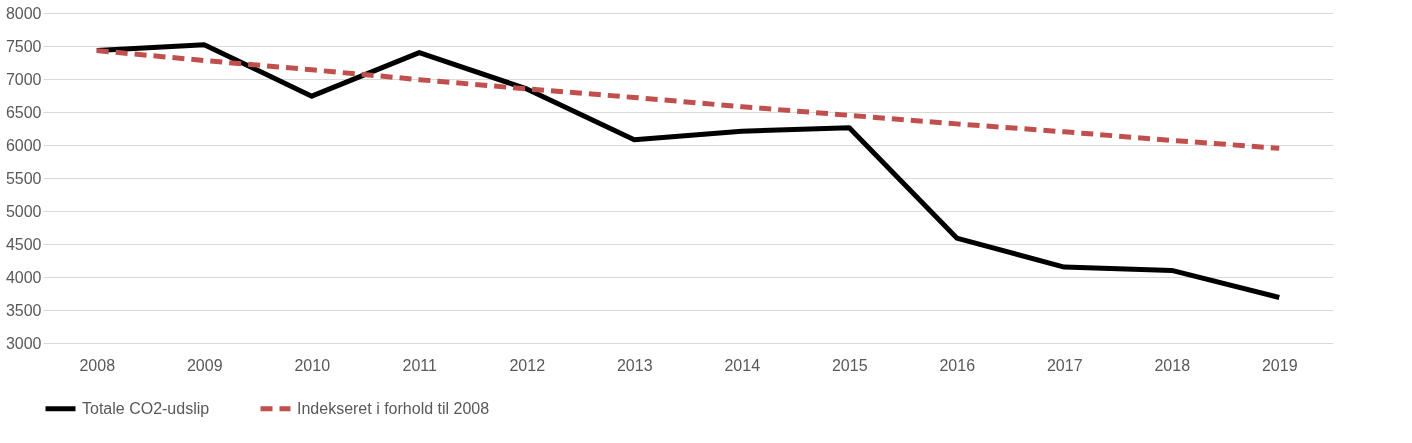 This screenshot has width=1412, height=443. Describe the element at coordinates (849, 365) in the screenshot. I see `x-tick-label: 2015` at that location.